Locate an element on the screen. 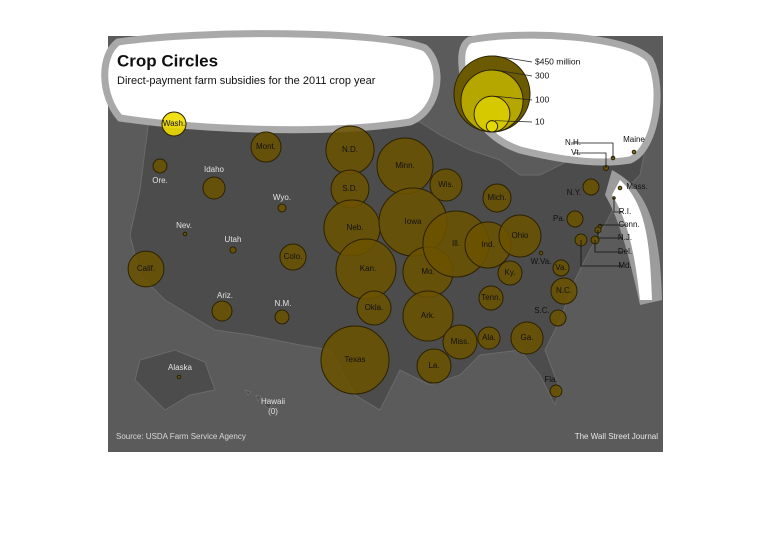 The width and height of the screenshot is (770, 546). state-label: Kan. is located at coordinates (368, 268).